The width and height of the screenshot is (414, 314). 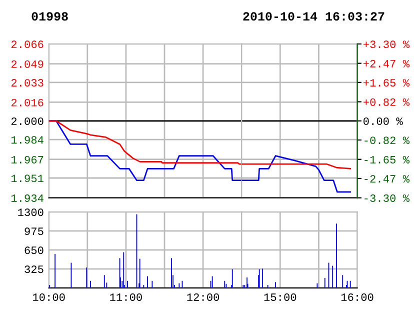 What do you see at coordinates (34, 270) in the screenshot?
I see `y-tick-label: 325` at bounding box center [34, 270].